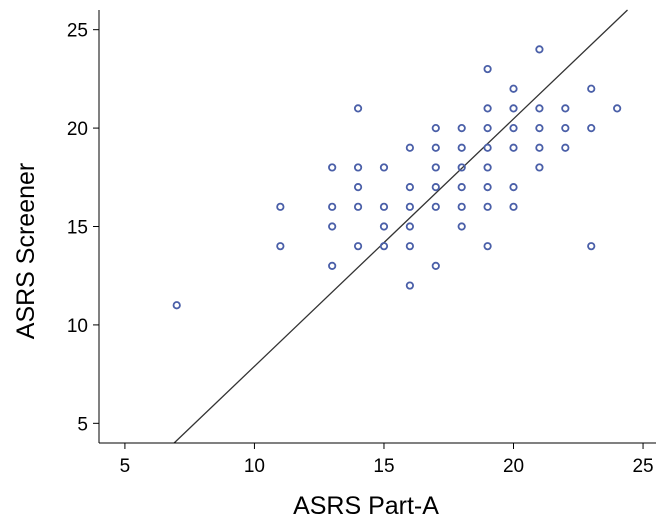 The width and height of the screenshot is (657, 525). What do you see at coordinates (513, 466) in the screenshot?
I see `x-tick-label: 20` at bounding box center [513, 466].